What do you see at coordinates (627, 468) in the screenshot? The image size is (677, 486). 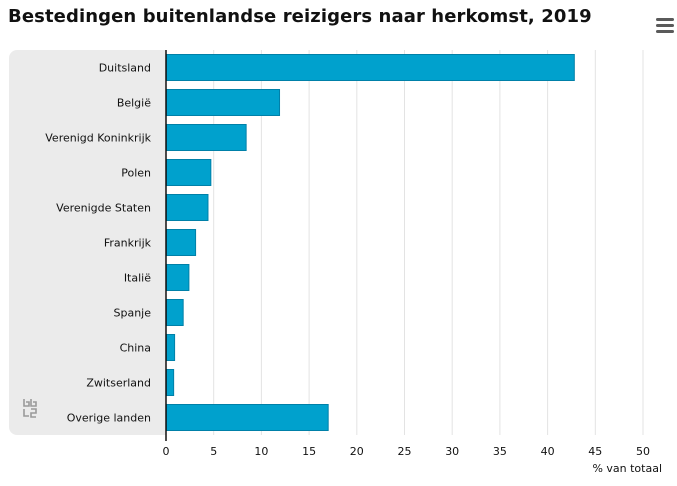 I see `x-axis-title: % van totaal` at bounding box center [627, 468].